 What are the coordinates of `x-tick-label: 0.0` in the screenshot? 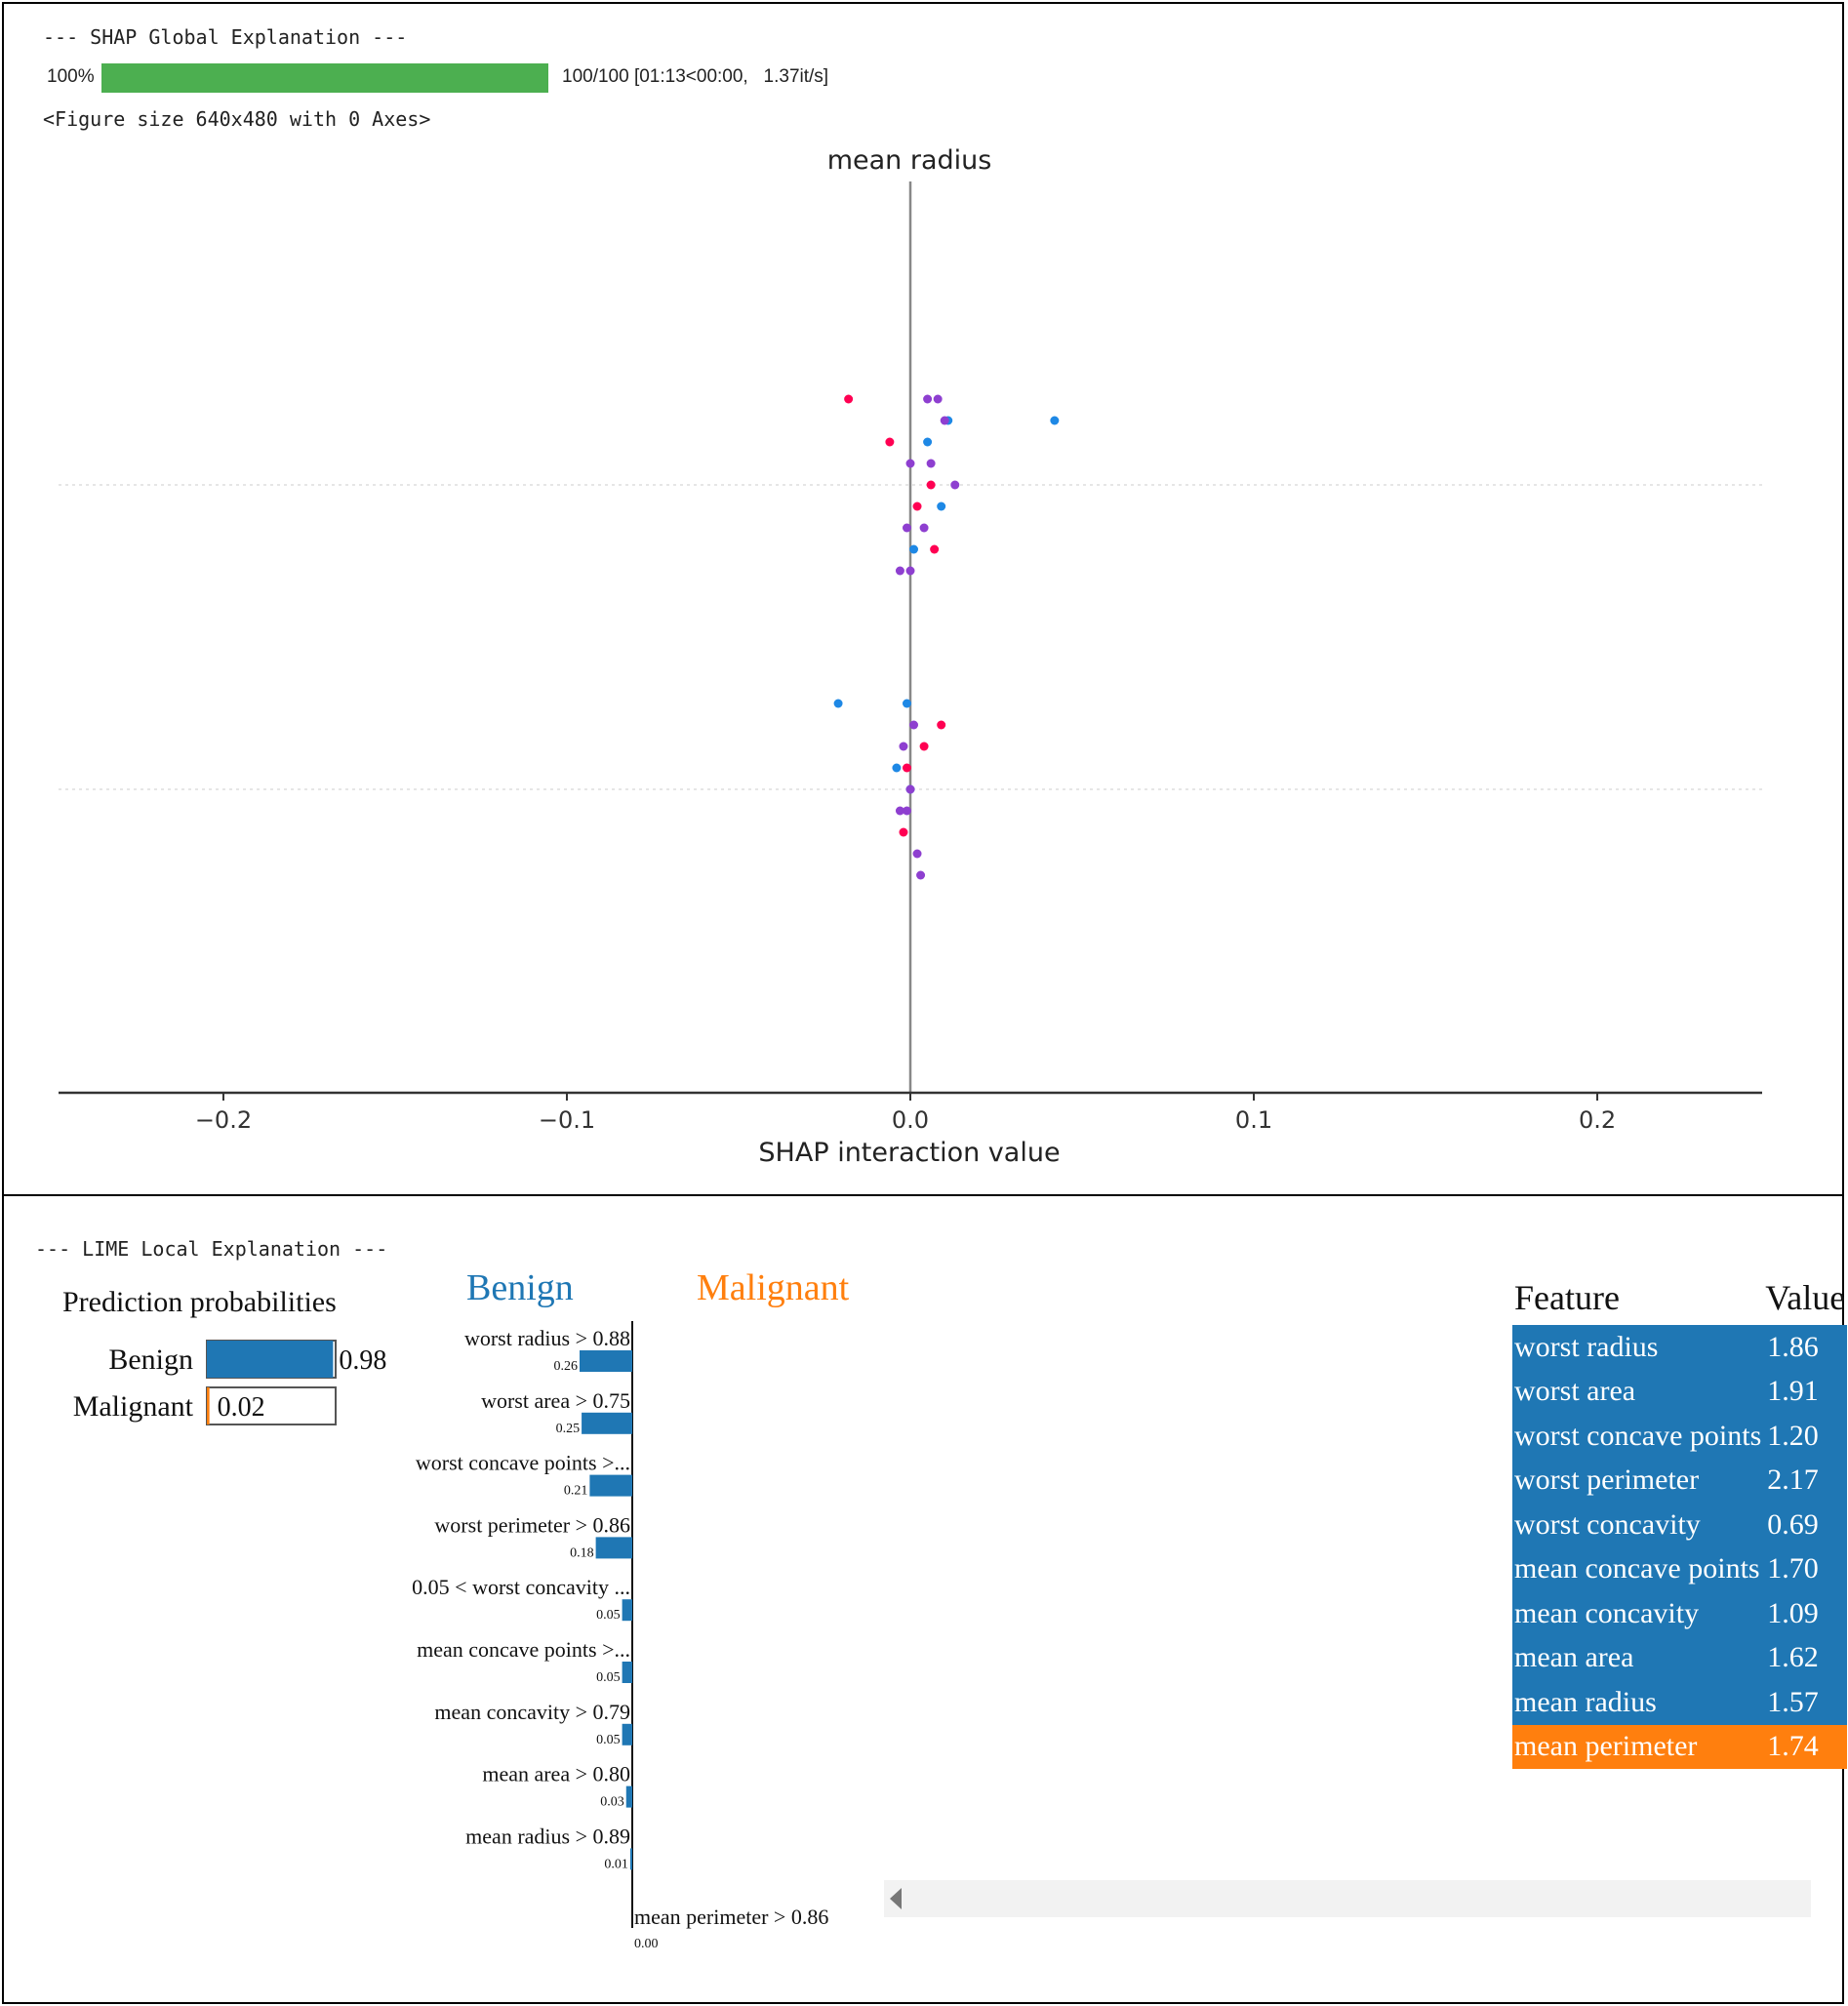 It's located at (911, 1120).